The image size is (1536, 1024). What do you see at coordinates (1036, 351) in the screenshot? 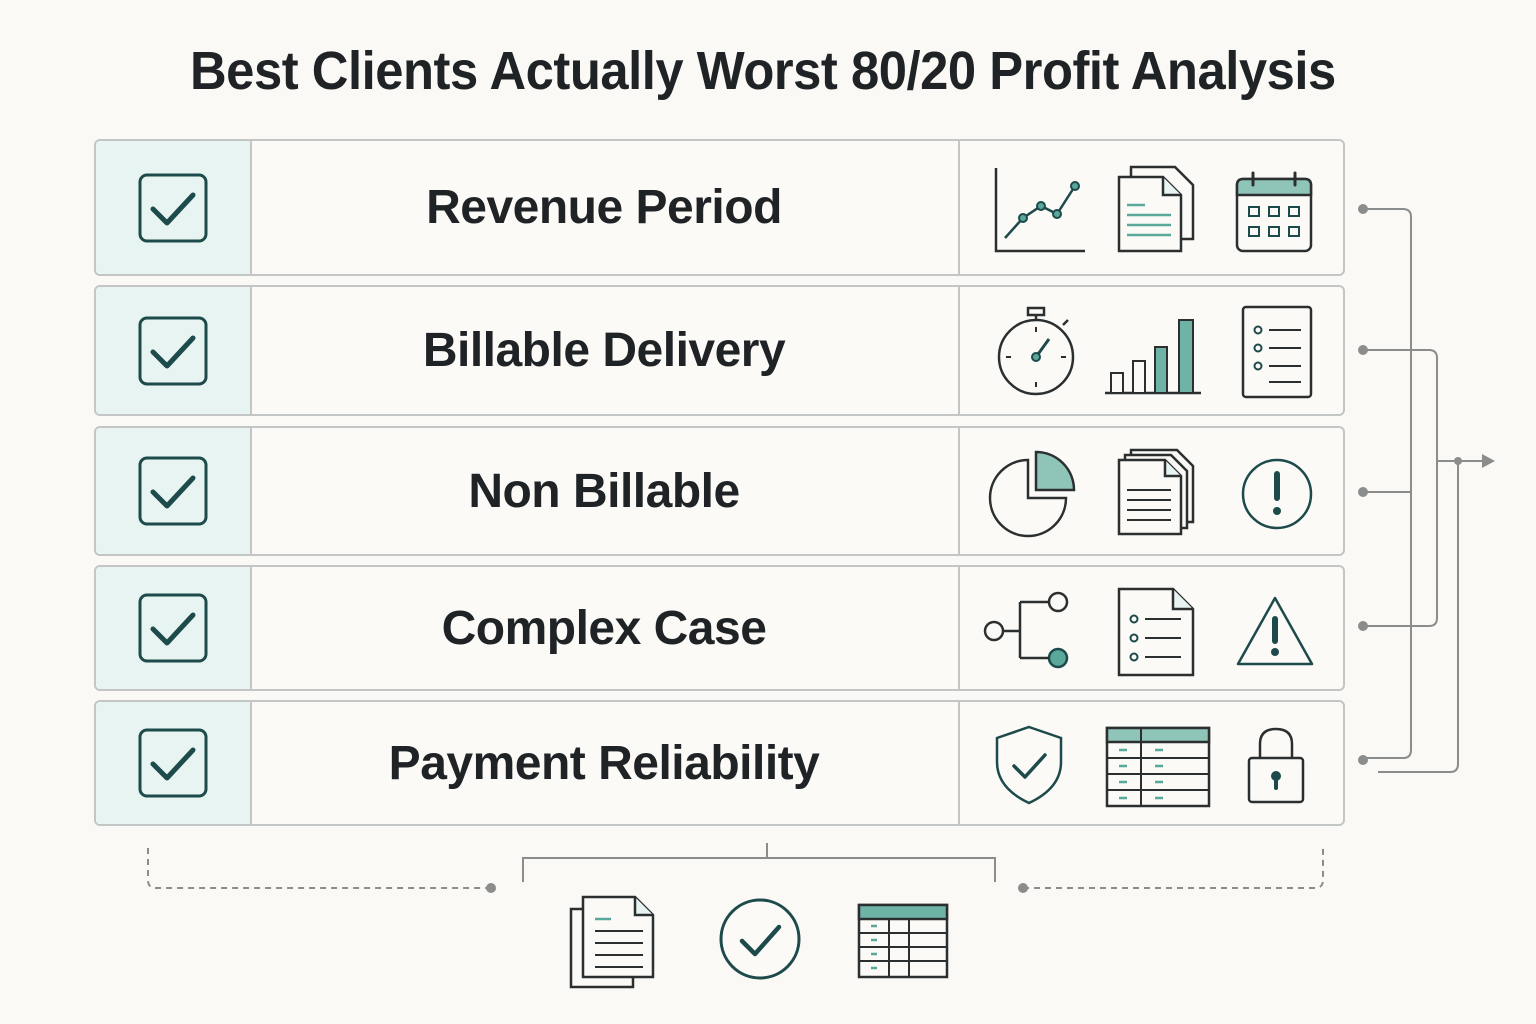
I see `stopwatch-icon` at bounding box center [1036, 351].